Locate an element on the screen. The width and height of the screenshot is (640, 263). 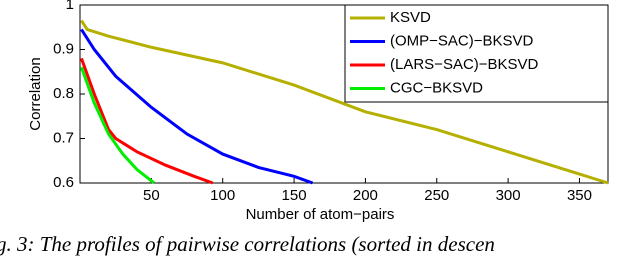
x-tick-label: 250 is located at coordinates (436, 195).